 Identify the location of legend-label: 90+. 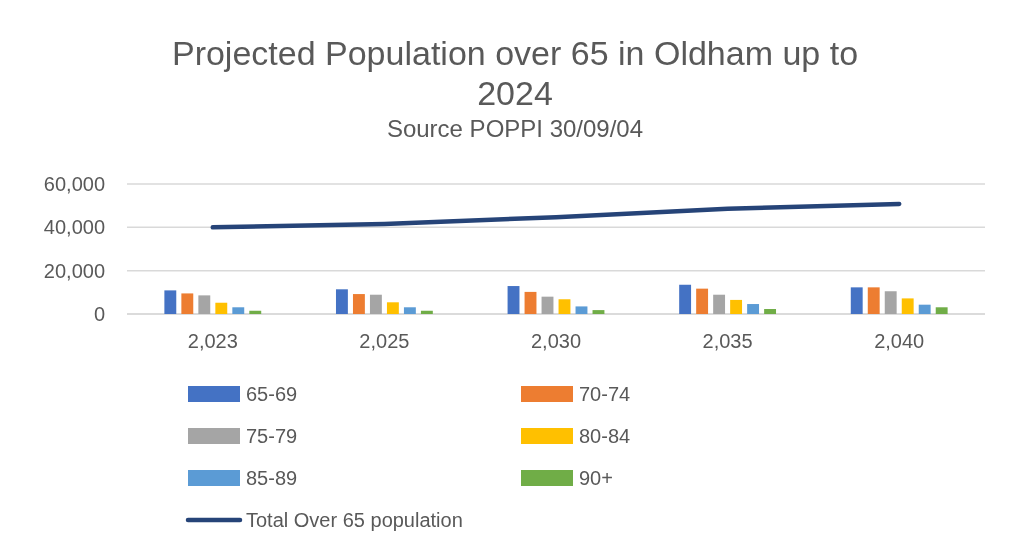
(596, 478).